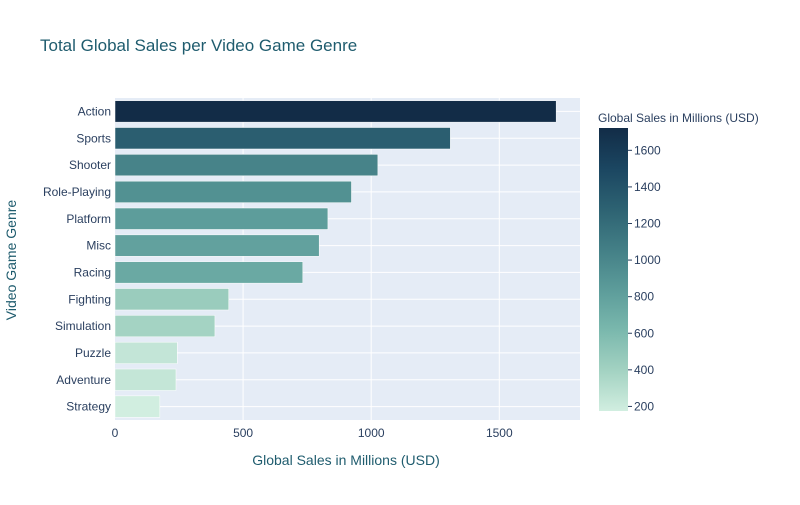 Image resolution: width=800 pixels, height=505 pixels. What do you see at coordinates (92, 272) in the screenshot?
I see `y-tick-label: Racing` at bounding box center [92, 272].